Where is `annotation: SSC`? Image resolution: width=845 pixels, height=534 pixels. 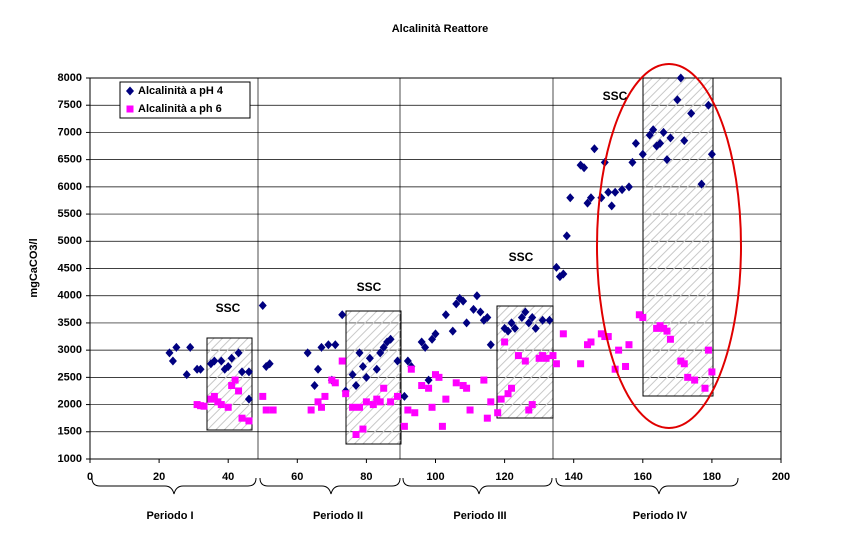
annotation: SSC is located at coordinates (615, 96).